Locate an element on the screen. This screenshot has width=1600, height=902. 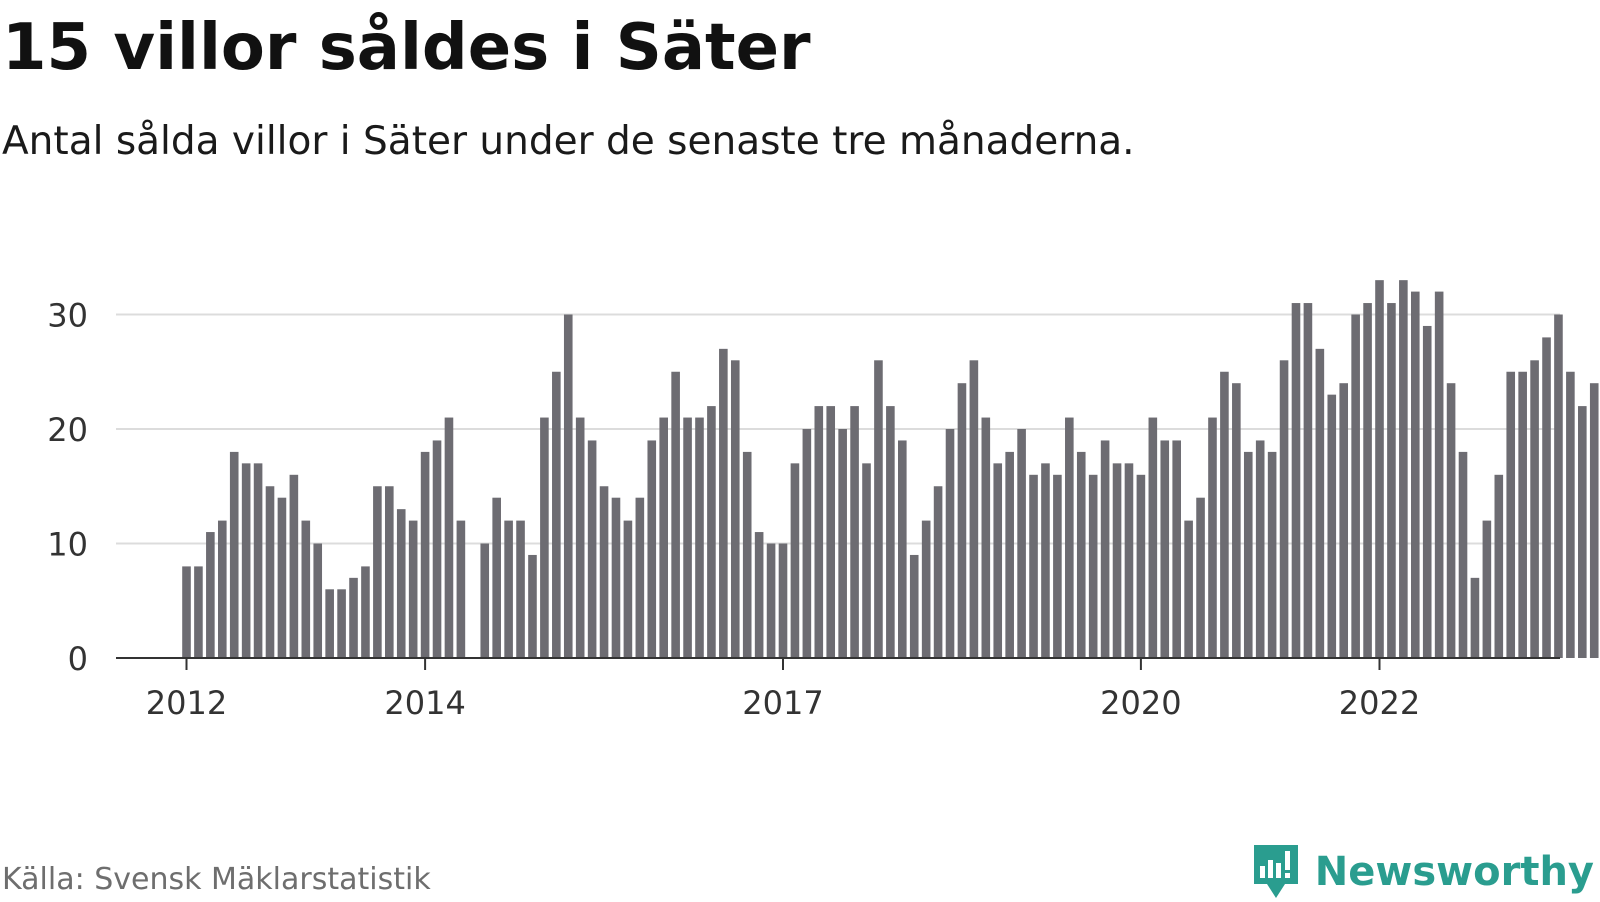
y-tick-label: 10 is located at coordinates (67, 545).